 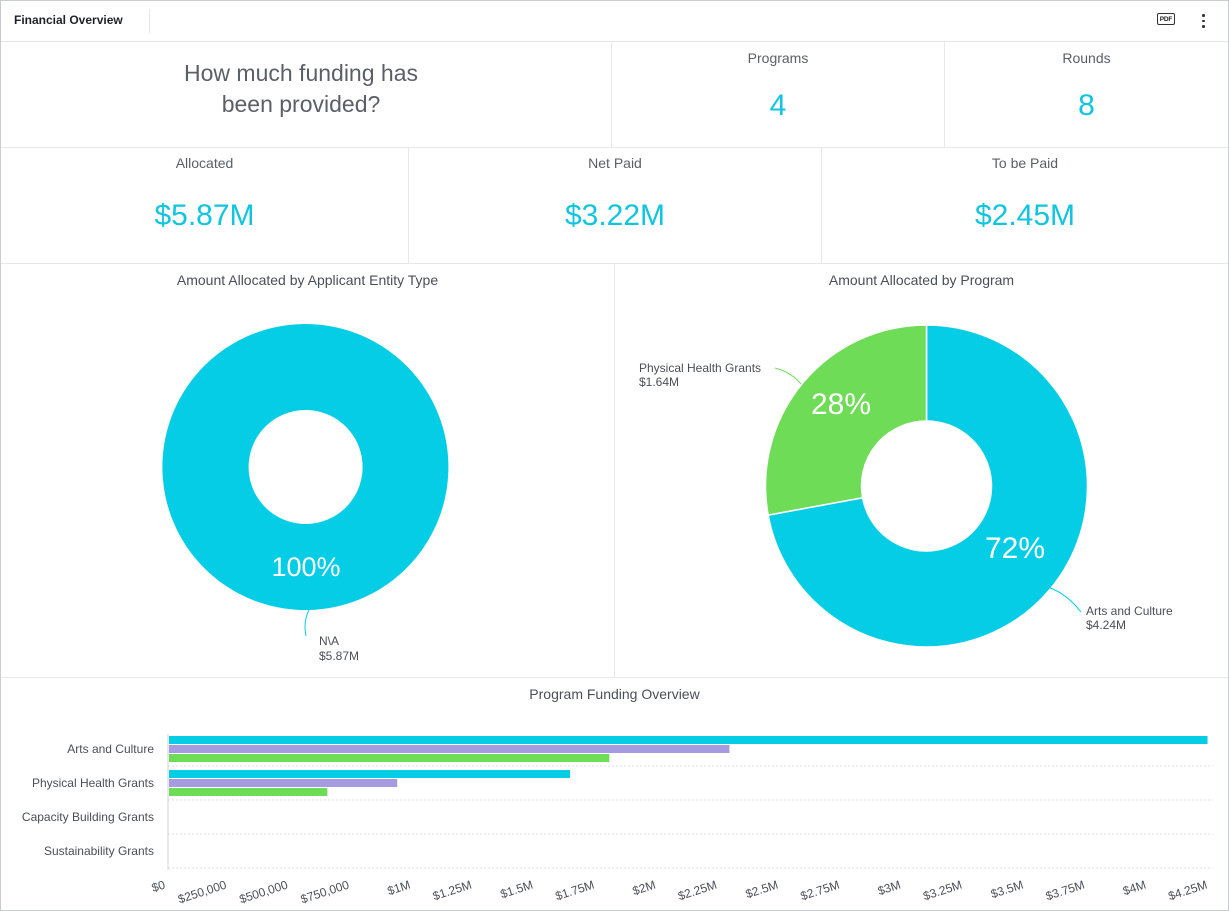 What do you see at coordinates (614, 694) in the screenshot?
I see `program-funding-chart-title: Program Funding Overview` at bounding box center [614, 694].